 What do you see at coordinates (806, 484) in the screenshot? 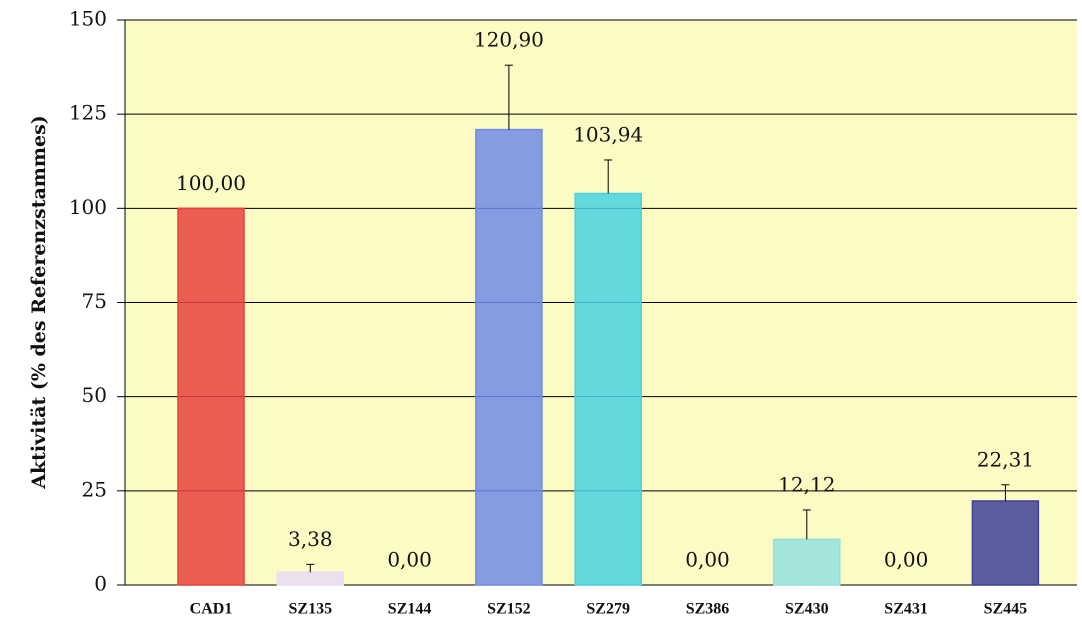
I see `value-label: 12,12` at bounding box center [806, 484].